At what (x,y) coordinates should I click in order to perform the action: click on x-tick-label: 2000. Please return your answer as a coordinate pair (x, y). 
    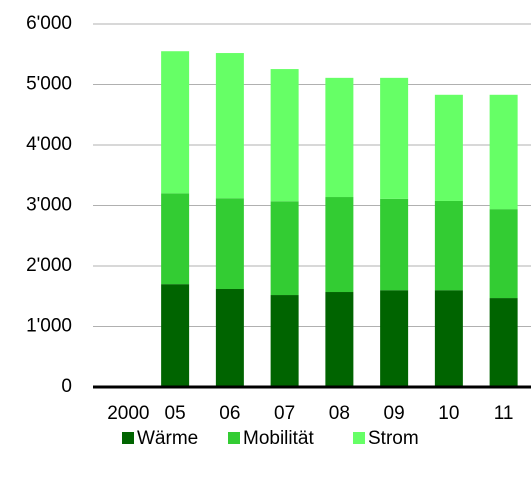
    Looking at the image, I should click on (128, 413).